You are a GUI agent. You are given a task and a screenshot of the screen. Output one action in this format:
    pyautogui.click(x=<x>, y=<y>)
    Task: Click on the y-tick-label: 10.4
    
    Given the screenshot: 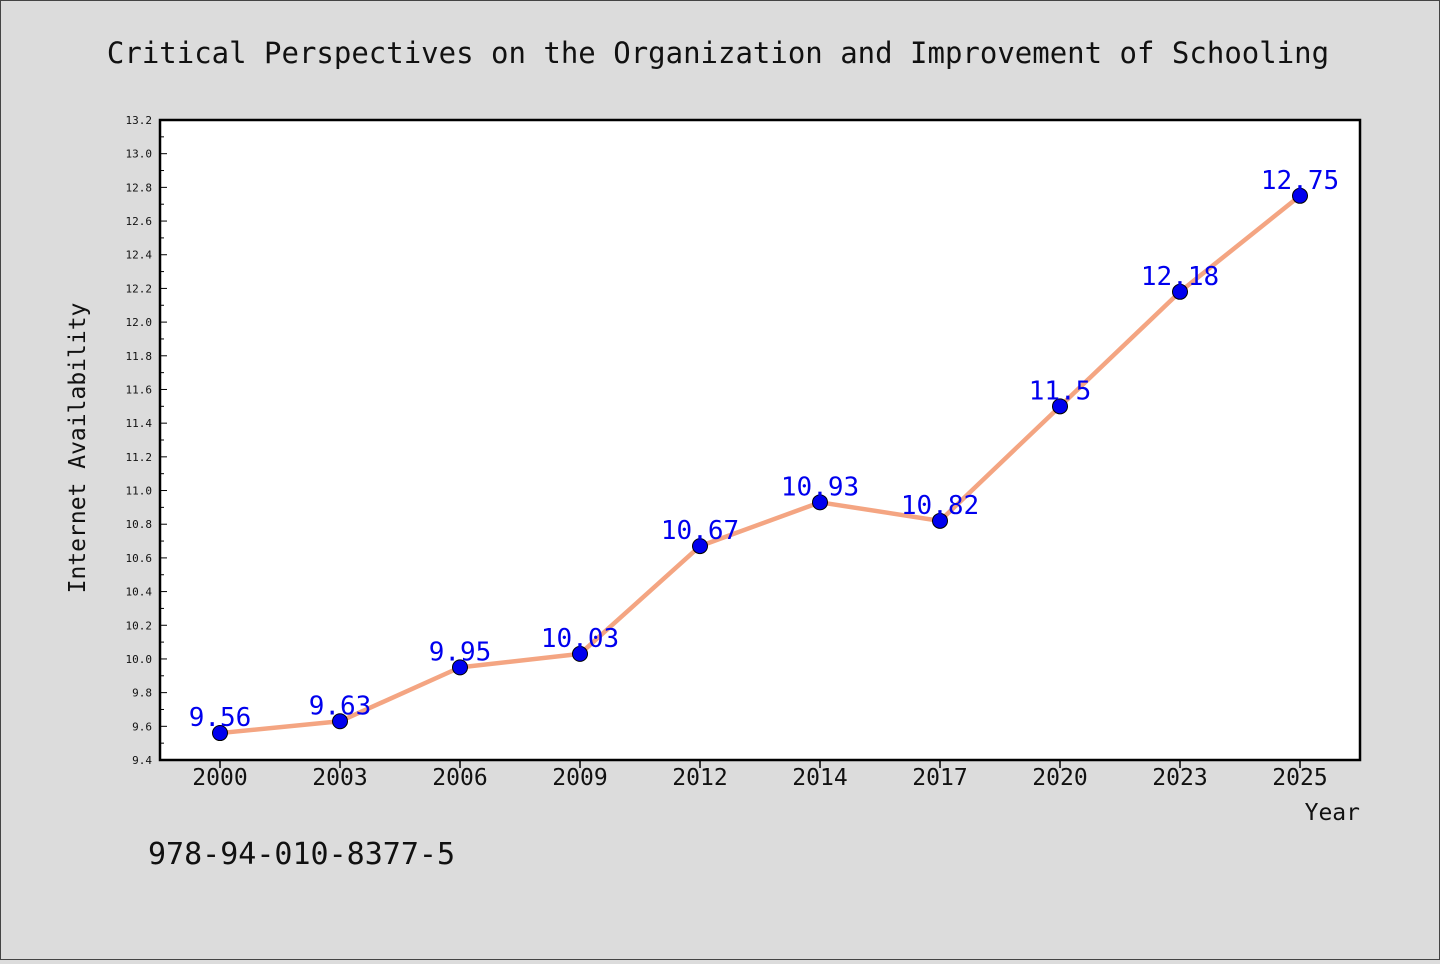 What is the action you would take?
    pyautogui.click(x=139, y=592)
    